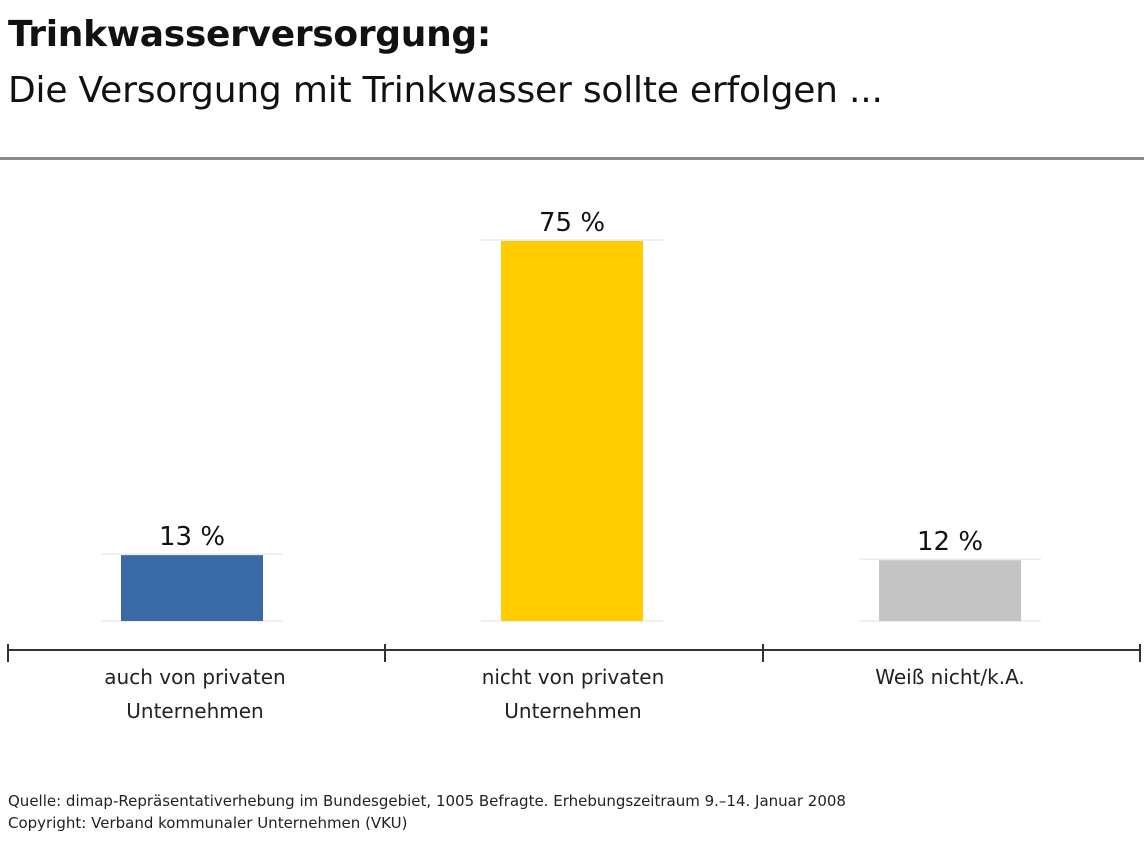  What do you see at coordinates (195, 694) in the screenshot?
I see `category-label-0: auch von privaten Unternehmen` at bounding box center [195, 694].